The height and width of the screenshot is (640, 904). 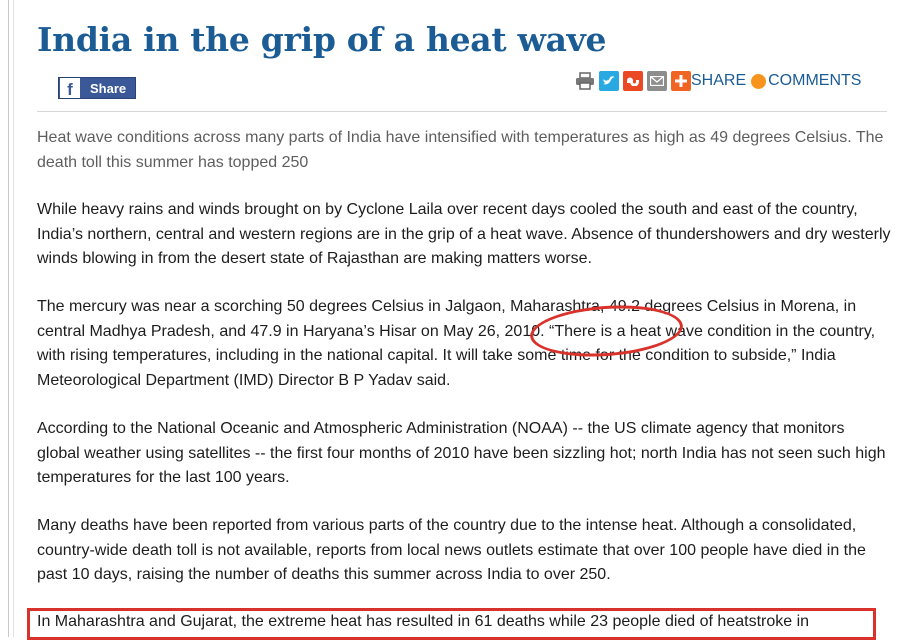 I want to click on divider, so click(x=462, y=111).